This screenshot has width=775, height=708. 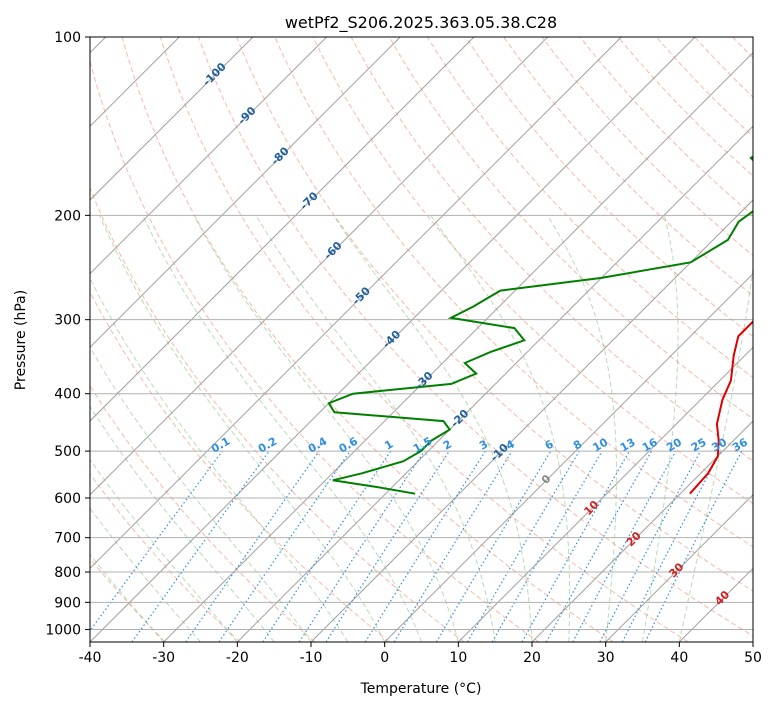 I want to click on y-tick-label: 600, so click(x=67, y=499).